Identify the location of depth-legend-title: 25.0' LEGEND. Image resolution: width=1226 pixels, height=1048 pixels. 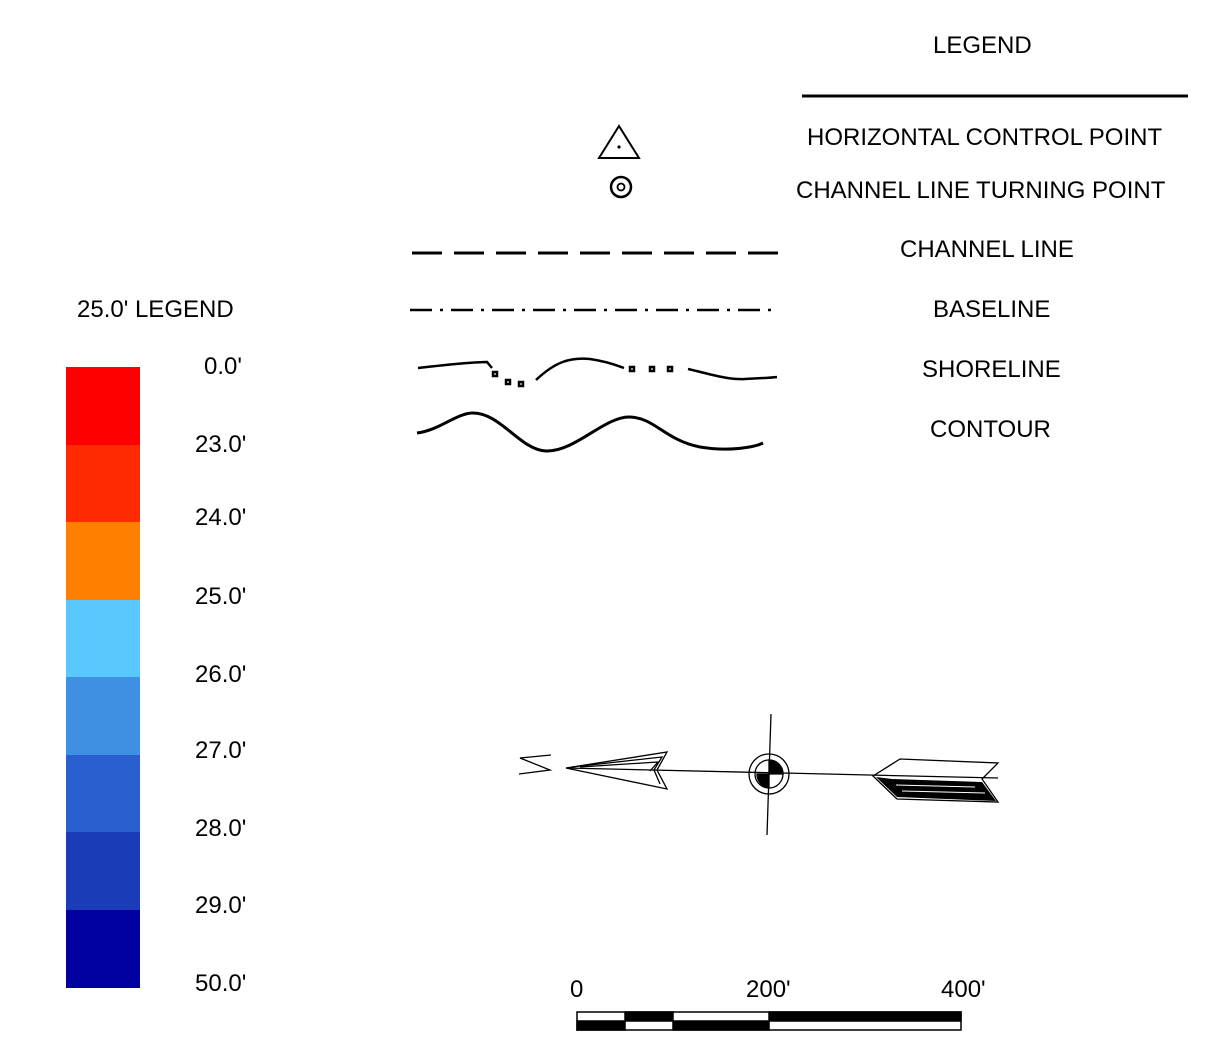
(155, 309).